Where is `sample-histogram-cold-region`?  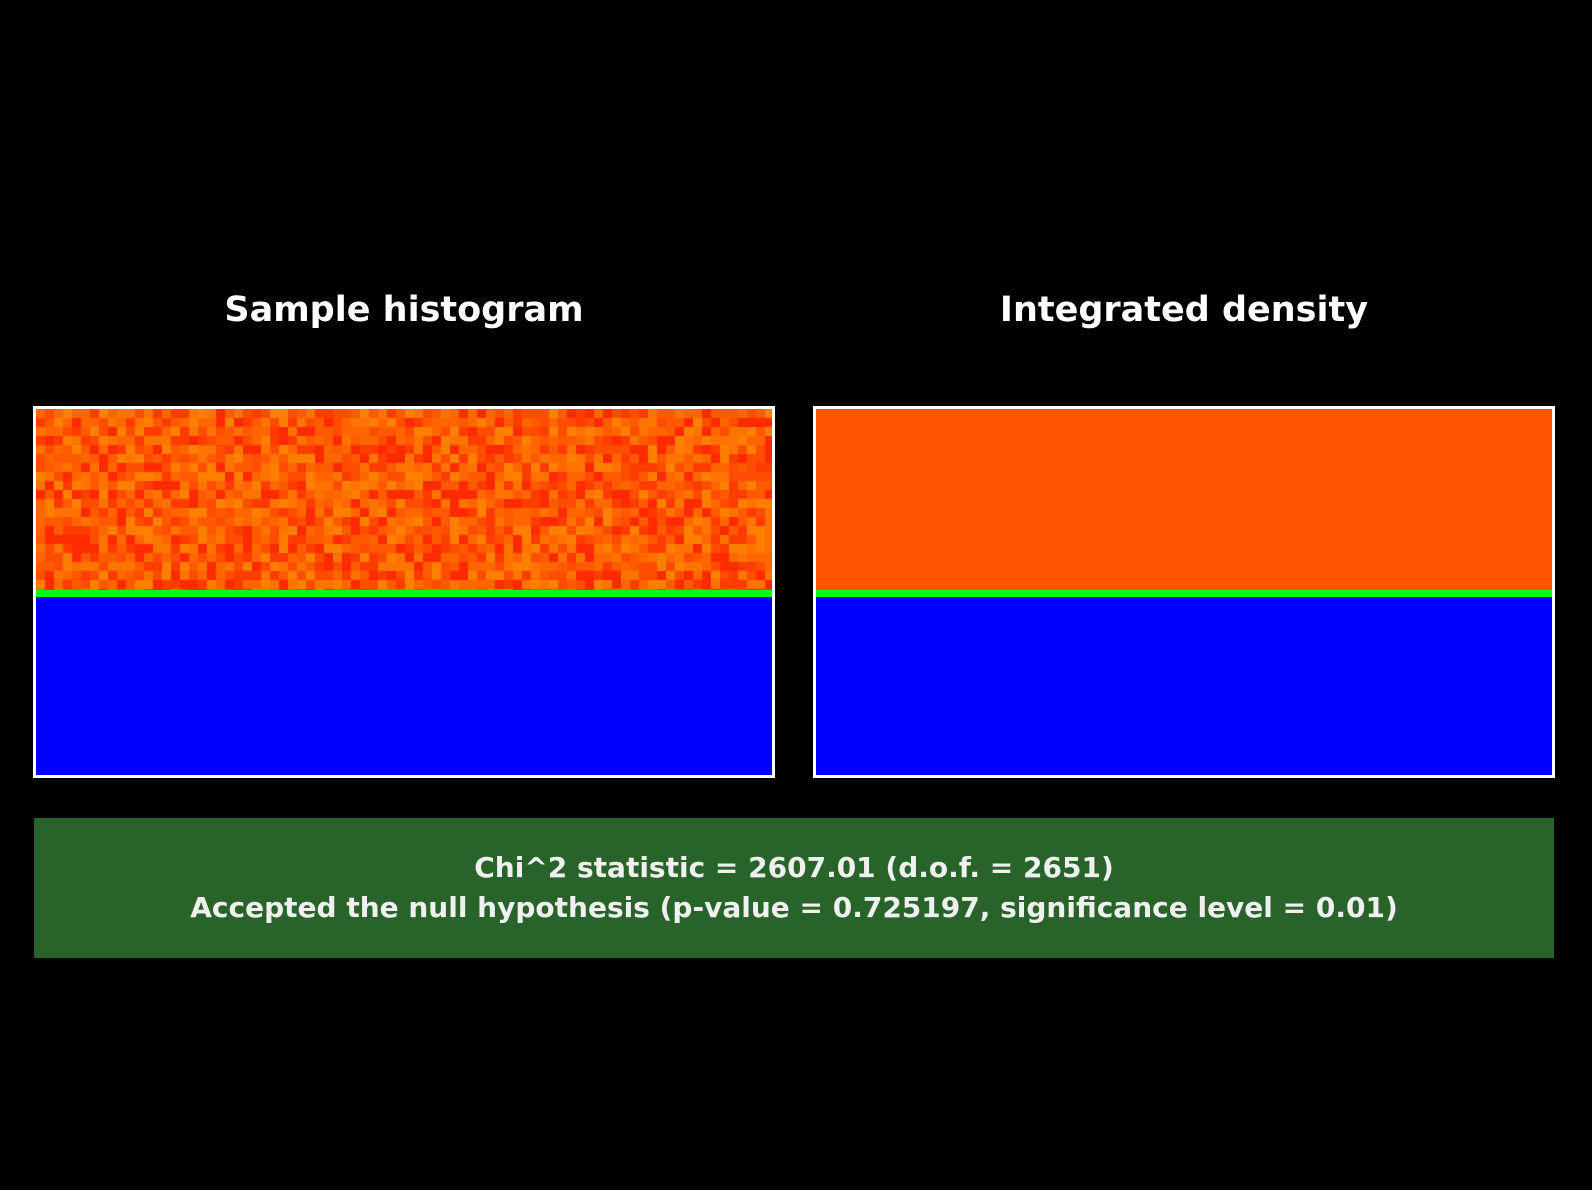
sample-histogram-cold-region is located at coordinates (404, 686).